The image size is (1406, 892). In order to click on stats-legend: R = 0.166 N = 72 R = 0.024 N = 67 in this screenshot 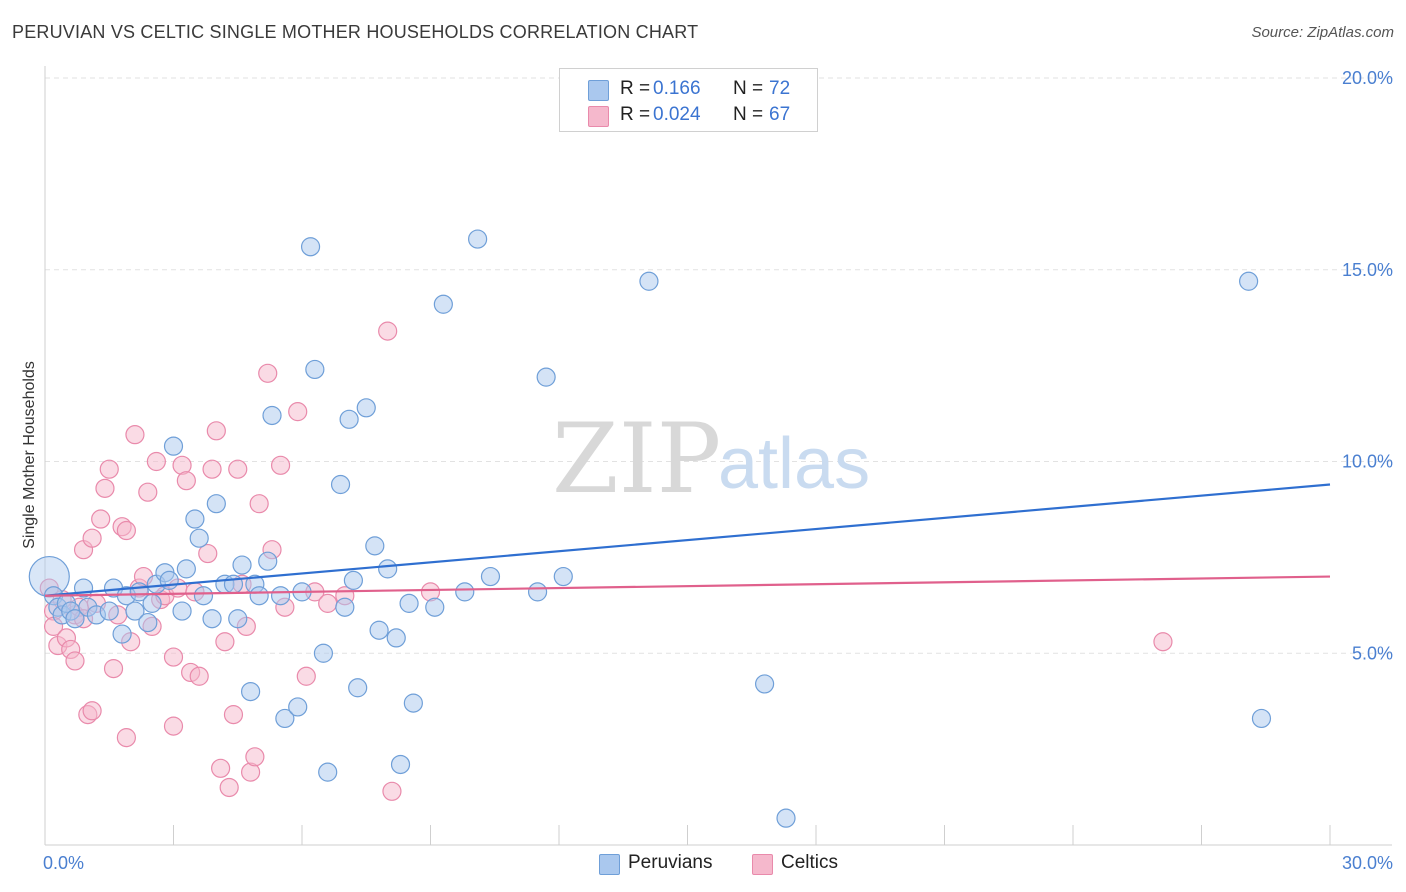, I will do `click(688, 100)`.